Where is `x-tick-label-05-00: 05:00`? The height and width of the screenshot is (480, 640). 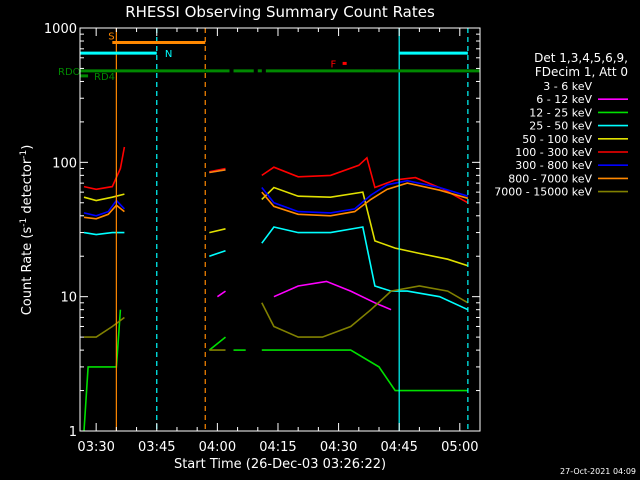
x-tick-label-05-00: 05:00 is located at coordinates (459, 447).